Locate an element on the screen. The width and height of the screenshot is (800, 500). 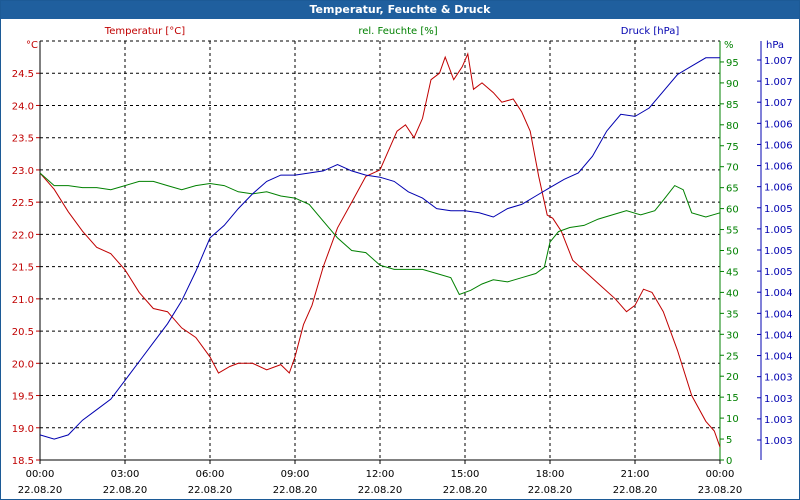
y-left-tick-label: 22.0 is located at coordinates (23, 235).